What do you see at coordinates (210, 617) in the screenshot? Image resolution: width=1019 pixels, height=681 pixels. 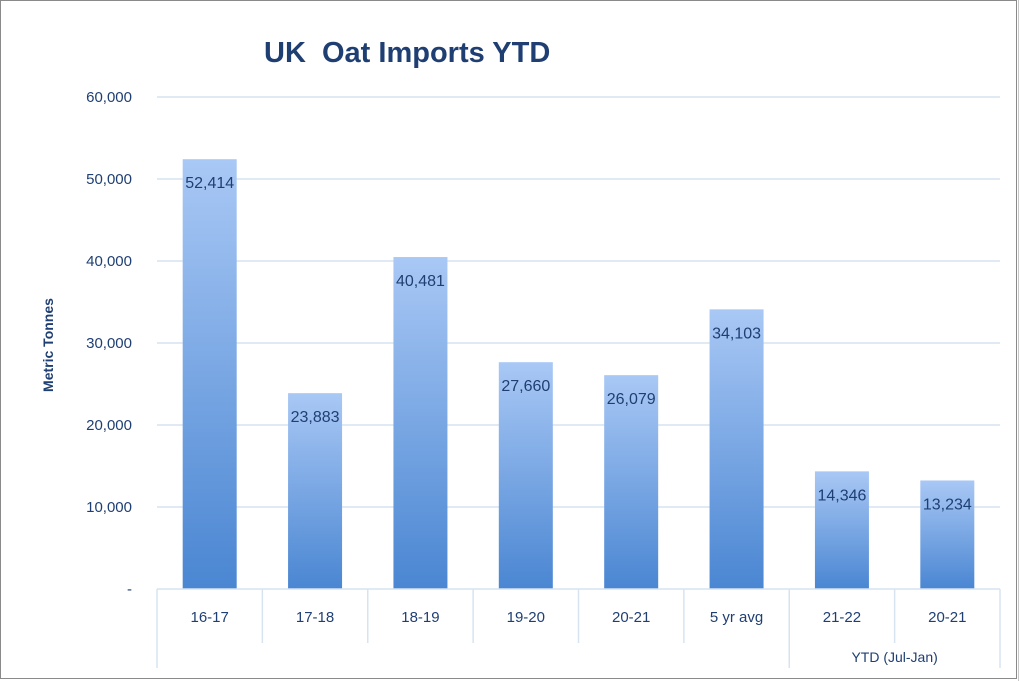 I see `x-tick-label: 16-17` at bounding box center [210, 617].